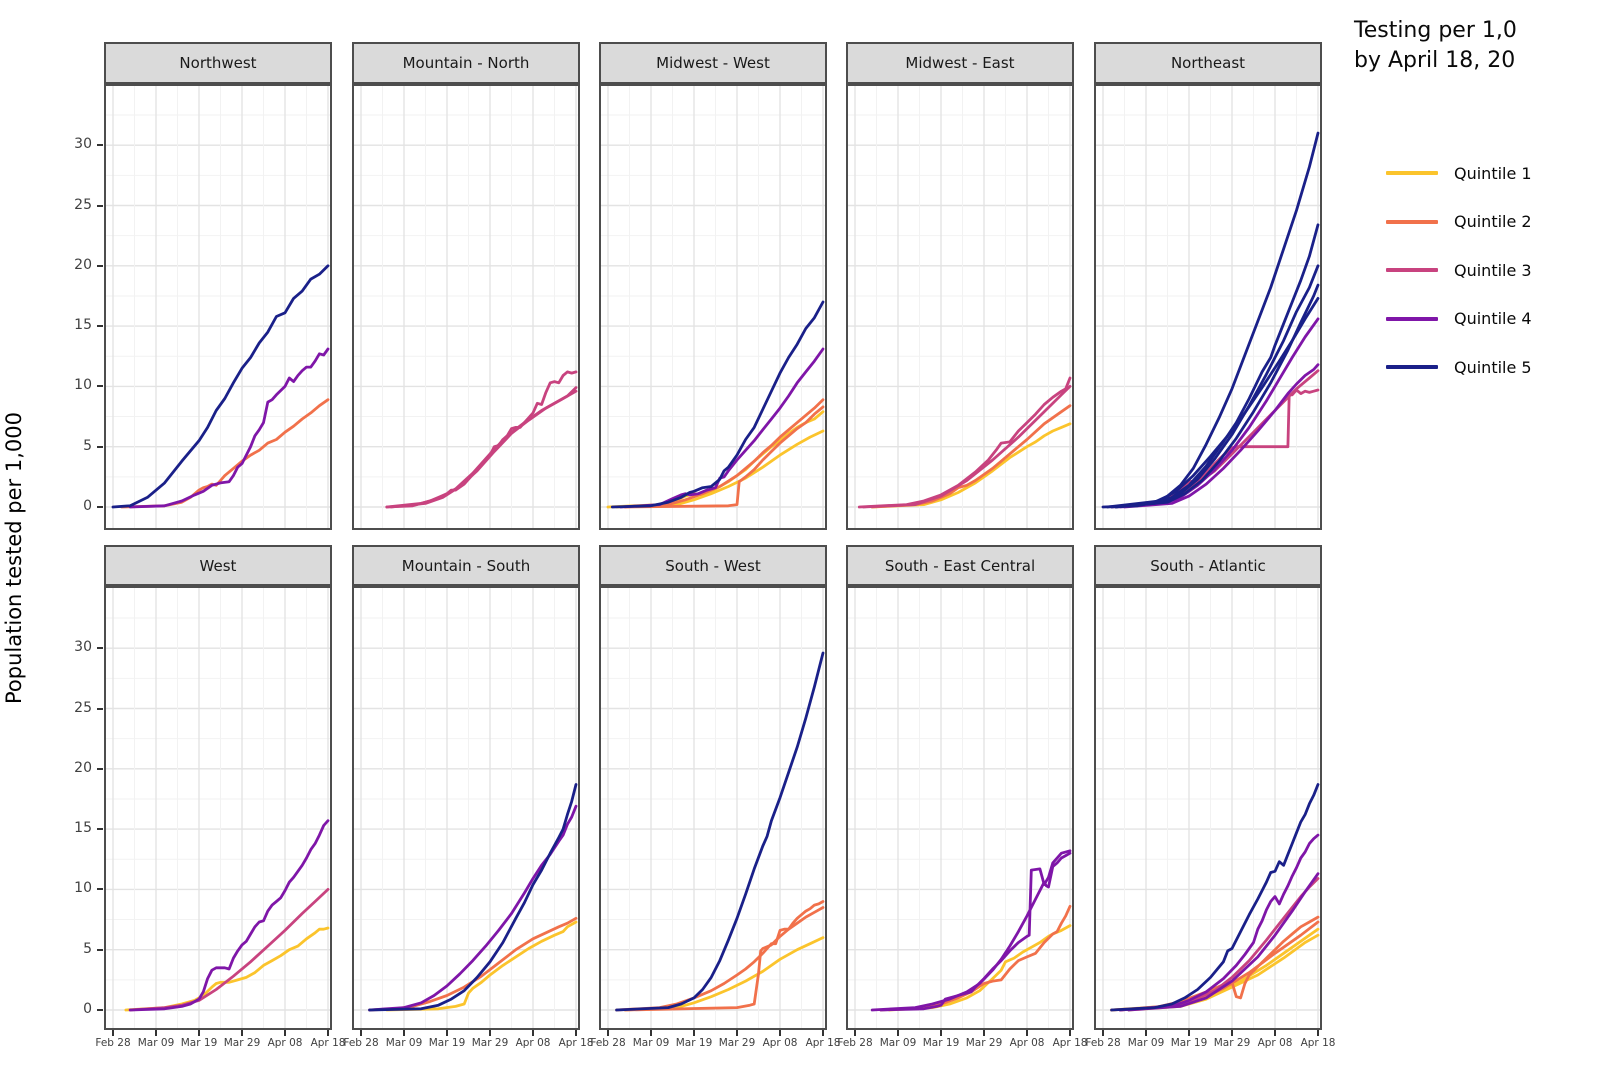  What do you see at coordinates (466, 307) in the screenshot?
I see `facet-panel-mountain-north` at bounding box center [466, 307].